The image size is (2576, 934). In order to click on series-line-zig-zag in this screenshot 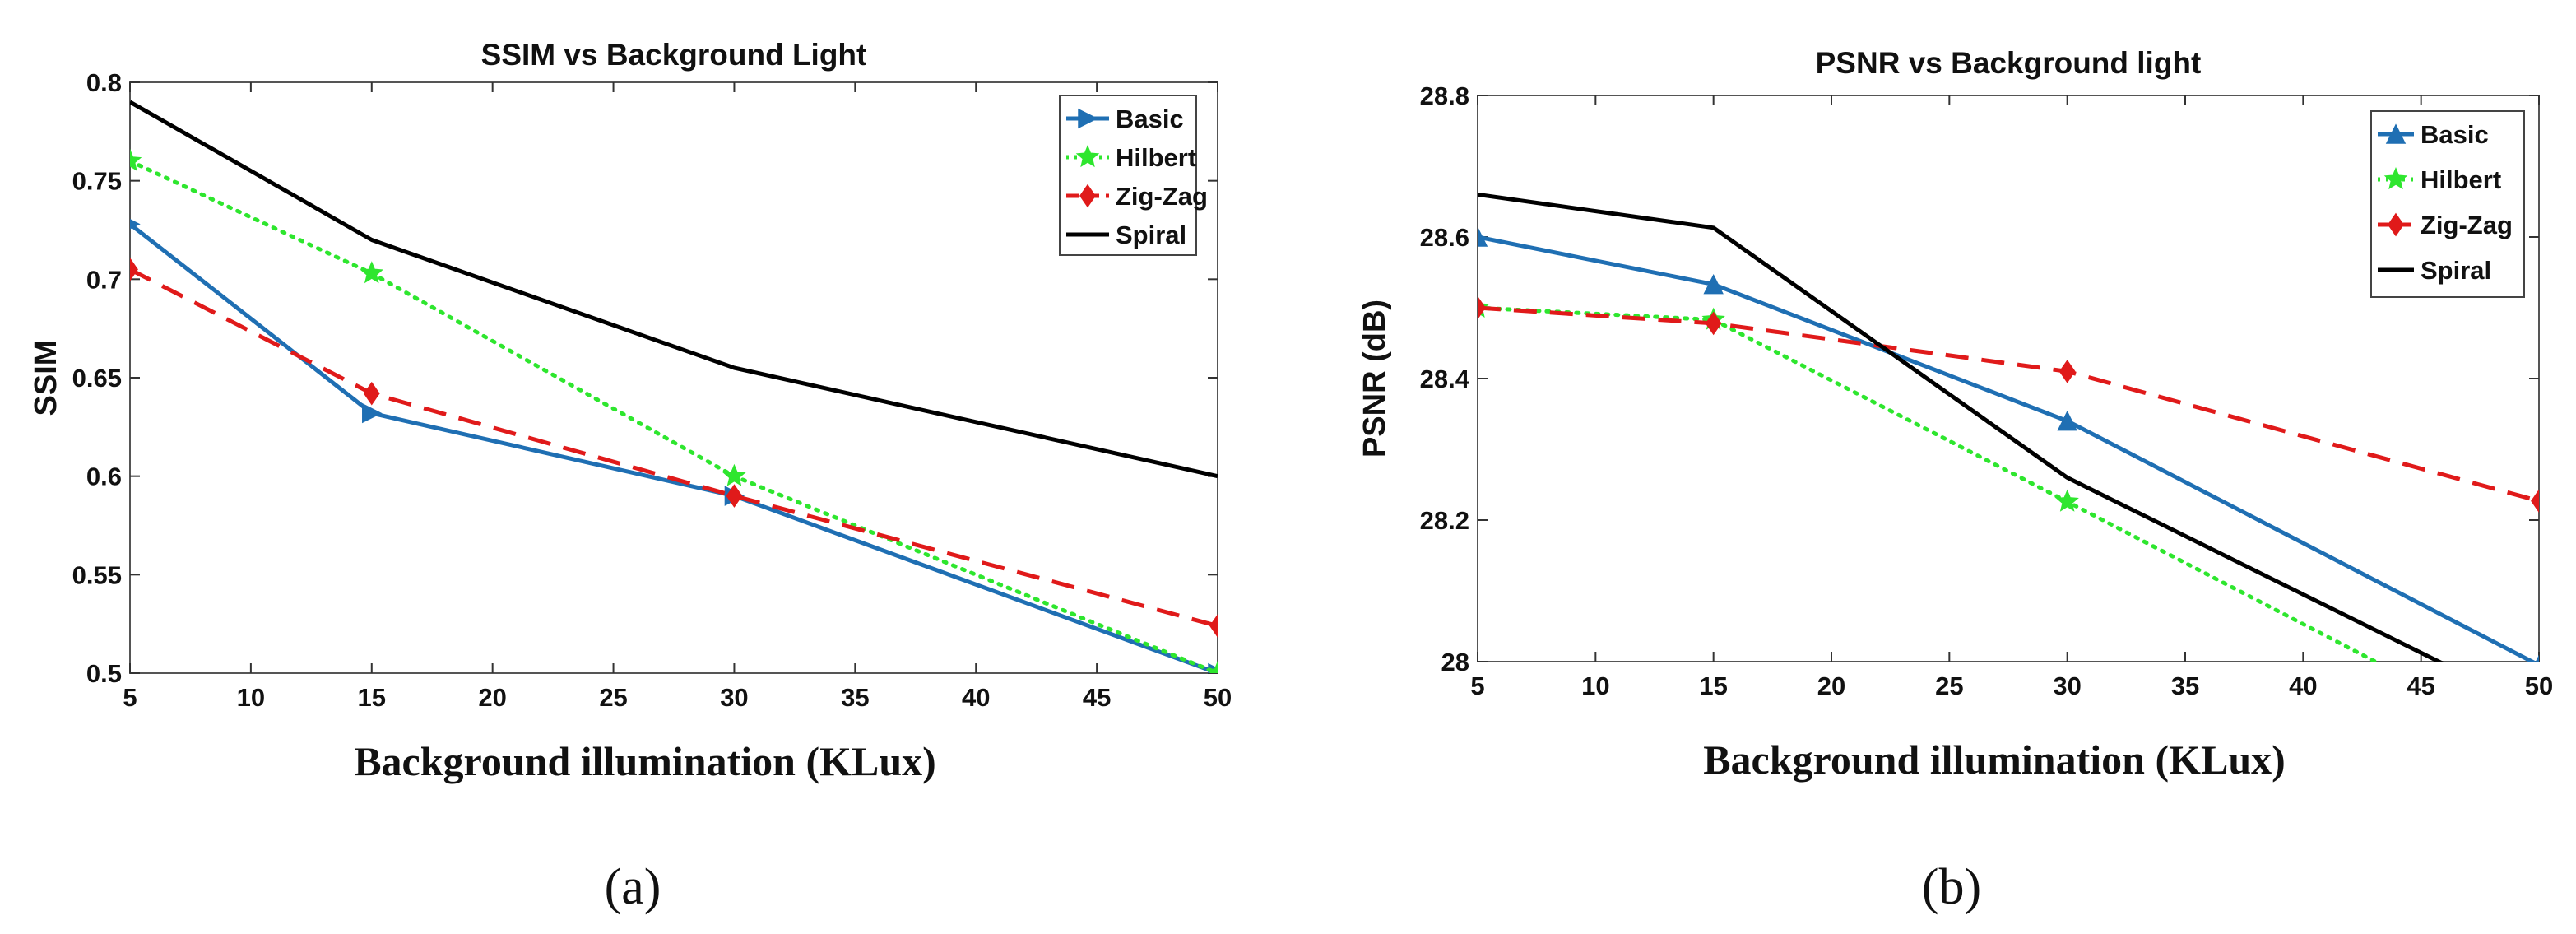, I will do `click(2008, 404)`.